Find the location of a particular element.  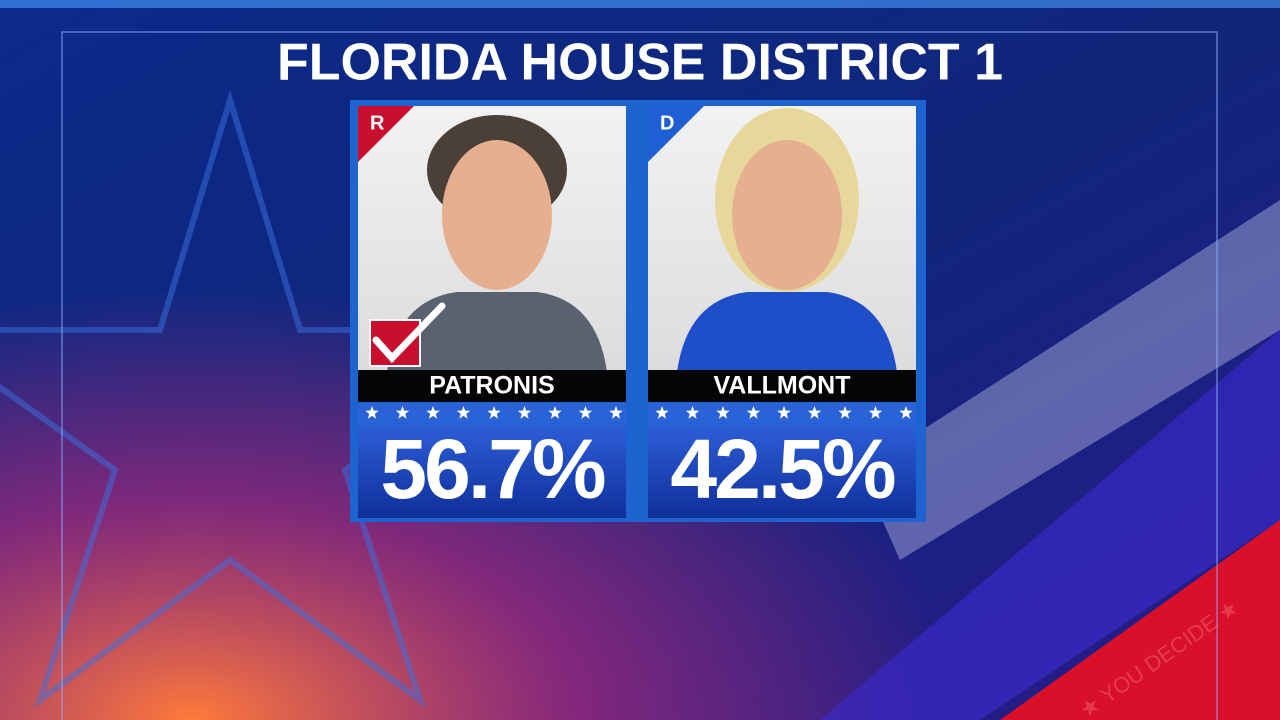

candidate-name: VALLMONT is located at coordinates (781, 386).